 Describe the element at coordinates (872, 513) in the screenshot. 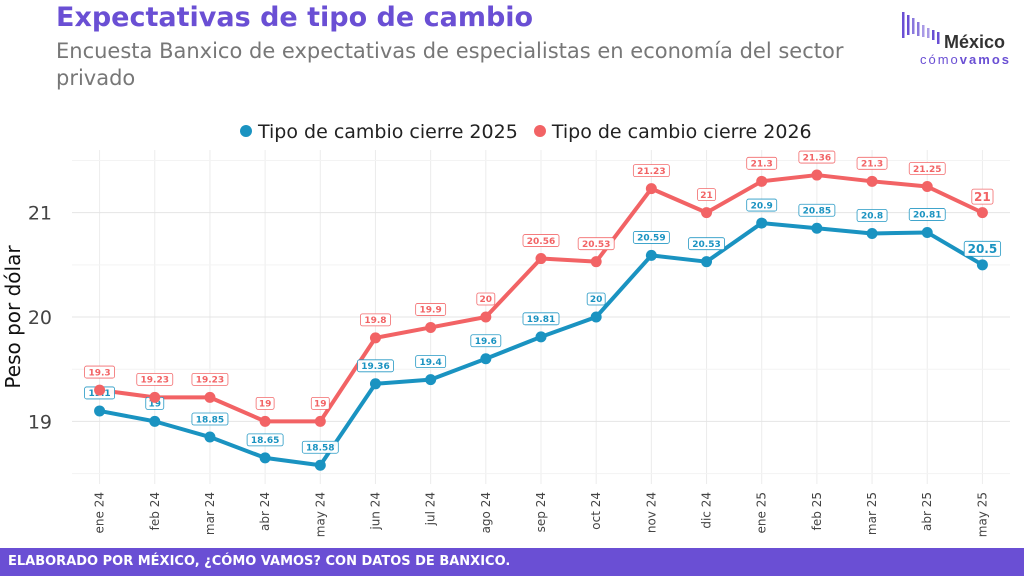

I see `x-tick-label: mar 25` at that location.